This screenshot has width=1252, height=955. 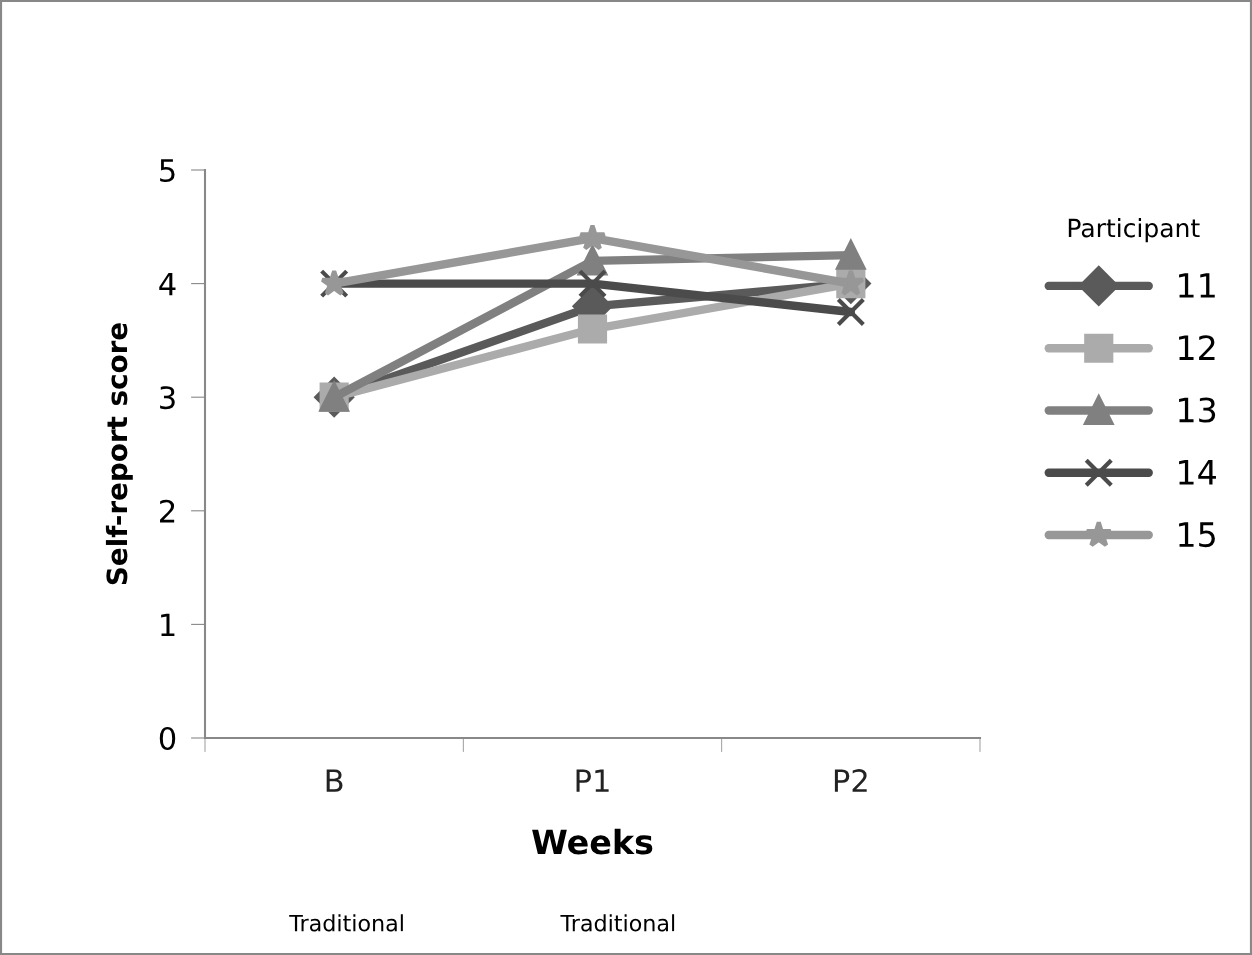 What do you see at coordinates (119, 454) in the screenshot?
I see `y-axis-title: Self-report score` at bounding box center [119, 454].